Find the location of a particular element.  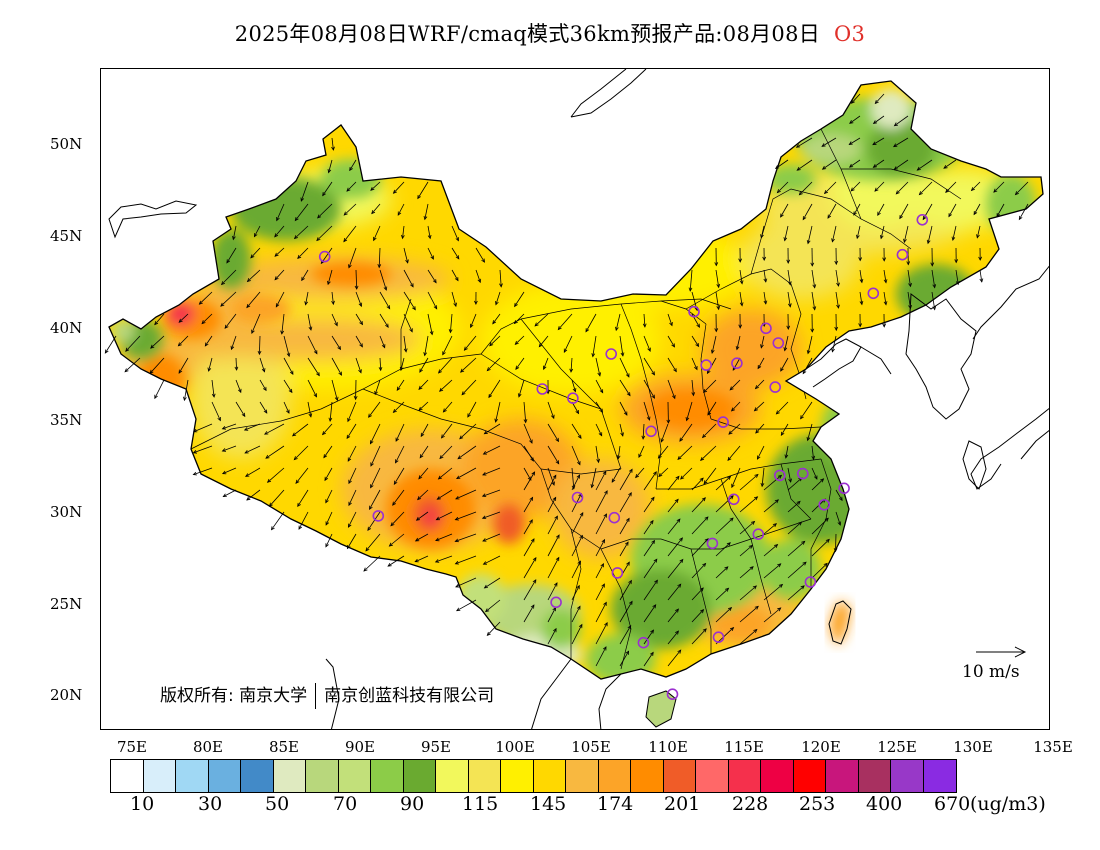

lon-label: 110E is located at coordinates (668, 747).